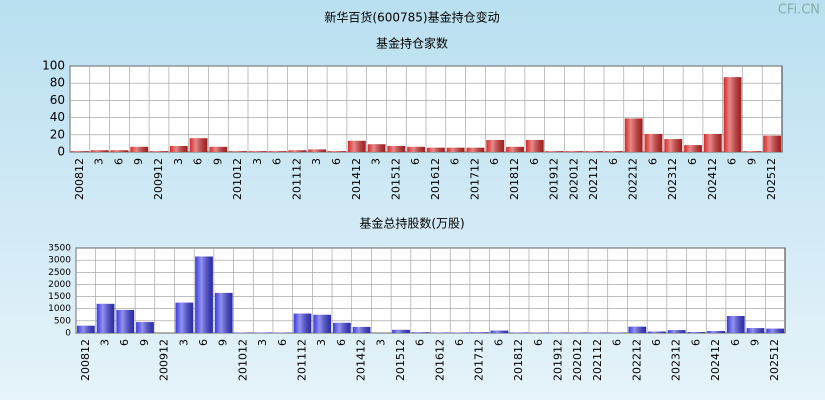 The width and height of the screenshot is (825, 400). I want to click on y-tick-label: 80, so click(57, 83).